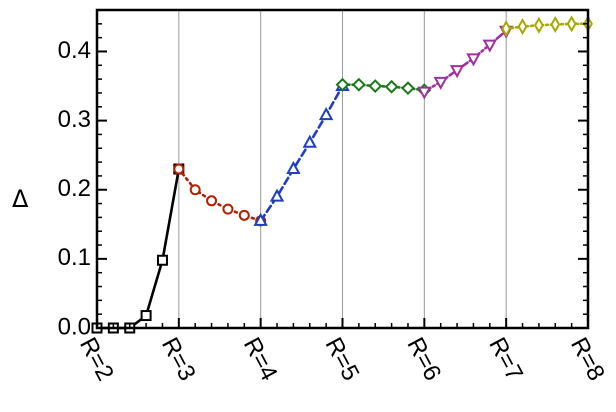 Image resolution: width=616 pixels, height=412 pixels. Describe the element at coordinates (74, 326) in the screenshot. I see `y-tick-label: 0.0` at that location.